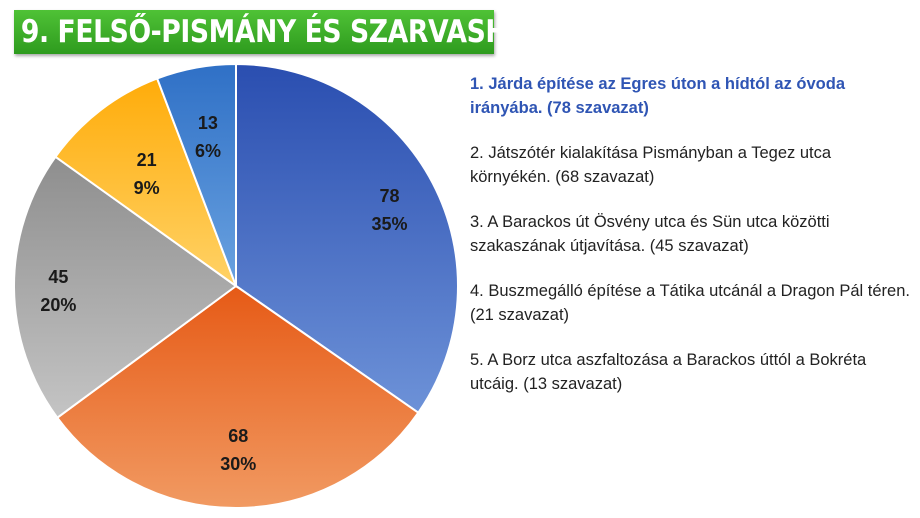 The width and height of the screenshot is (920, 518). I want to click on slice-value-label-1: 78, so click(389, 196).